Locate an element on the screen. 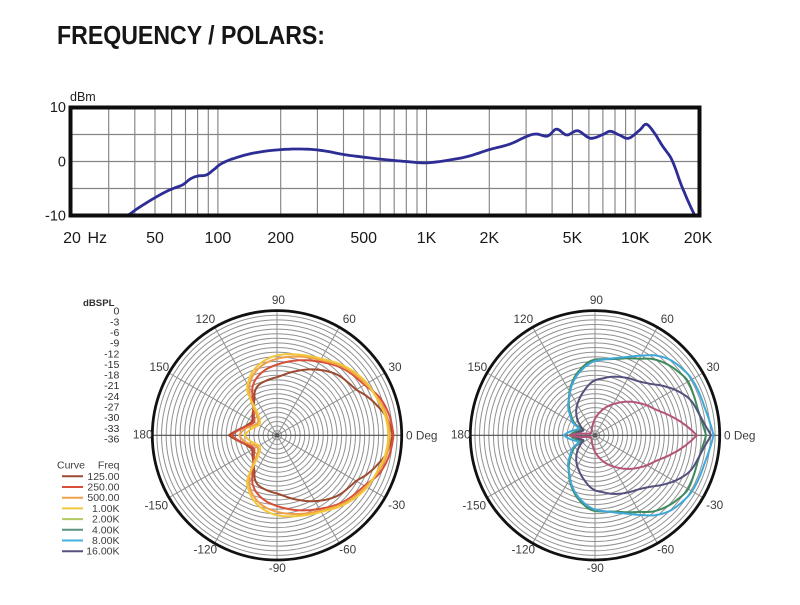 This screenshot has height=605, width=800. svg-text: 8.00K is located at coordinates (105, 541).